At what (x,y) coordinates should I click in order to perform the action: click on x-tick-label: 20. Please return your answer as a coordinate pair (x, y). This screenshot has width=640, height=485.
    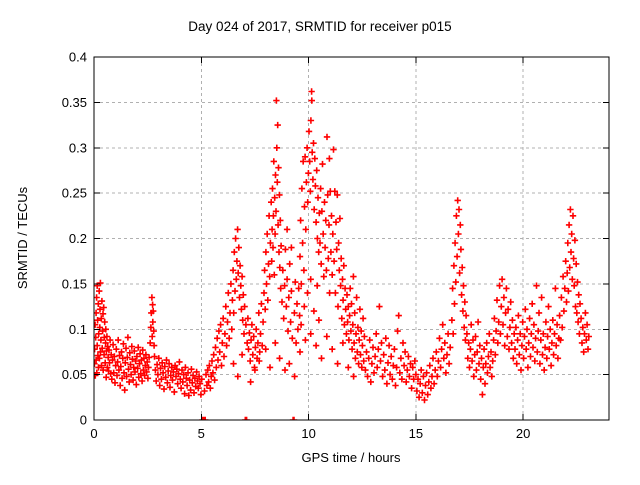
    Looking at the image, I should click on (523, 433).